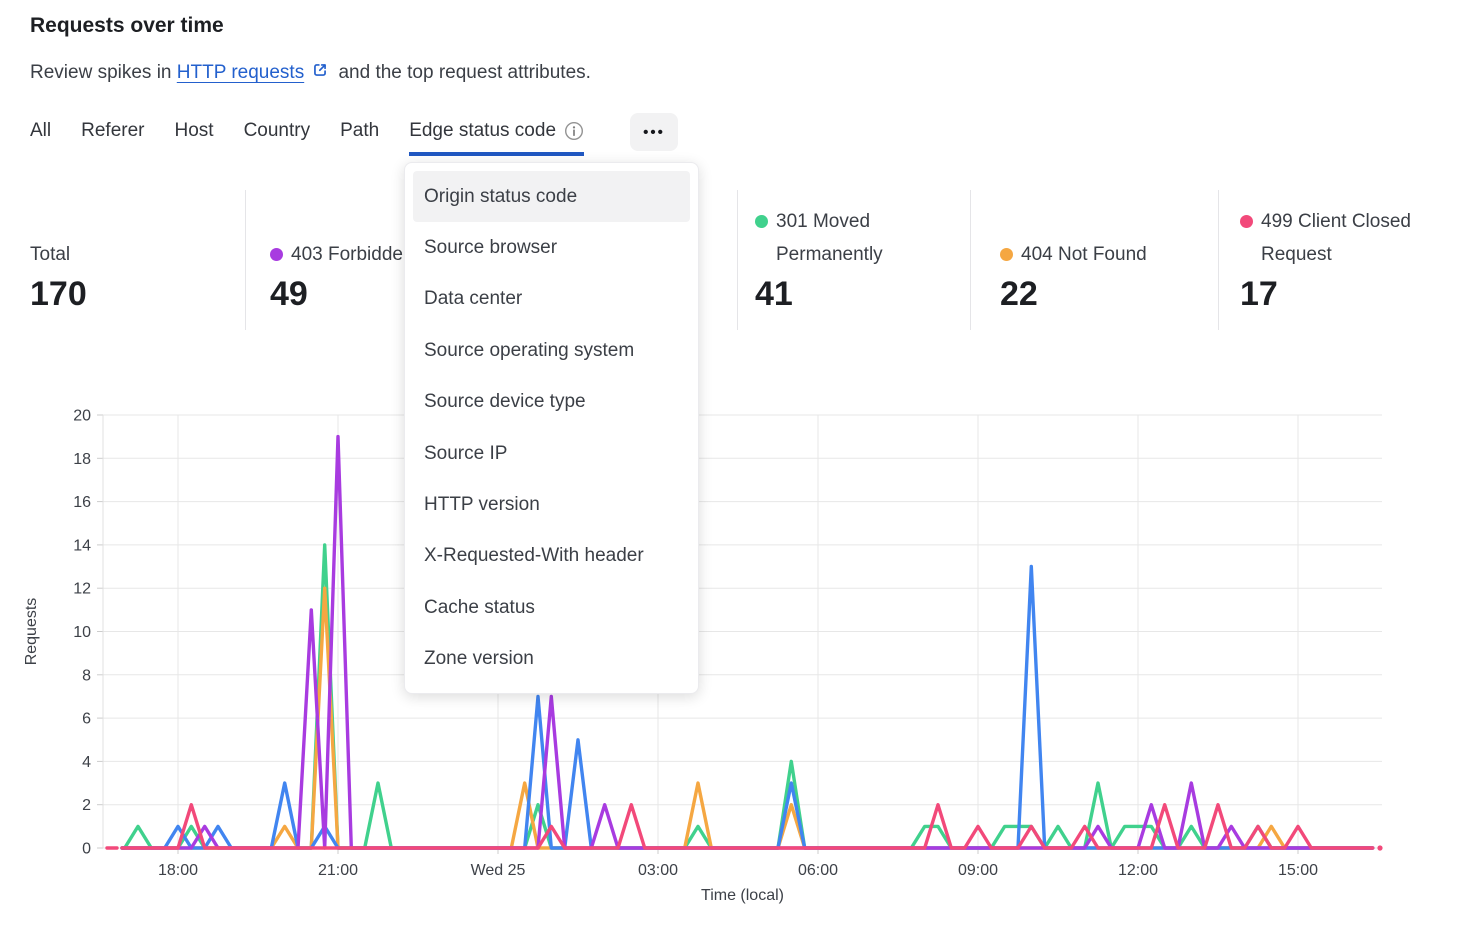 The width and height of the screenshot is (1458, 940). I want to click on menu-item-data-center: Data center, so click(473, 299).